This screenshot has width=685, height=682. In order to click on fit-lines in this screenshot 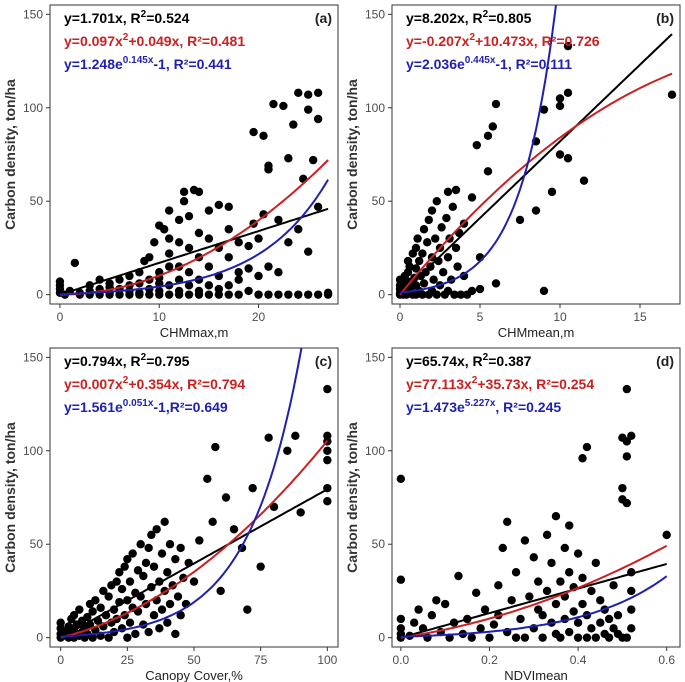, I will do `click(194, 227)`.